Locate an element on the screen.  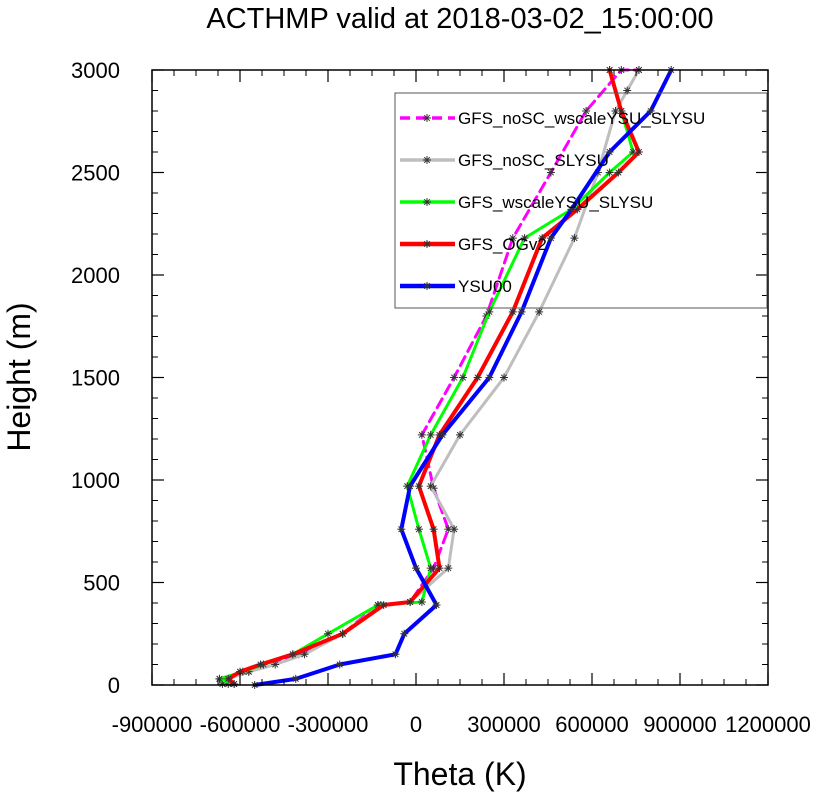
legend-label: YSU00 is located at coordinates (485, 286).